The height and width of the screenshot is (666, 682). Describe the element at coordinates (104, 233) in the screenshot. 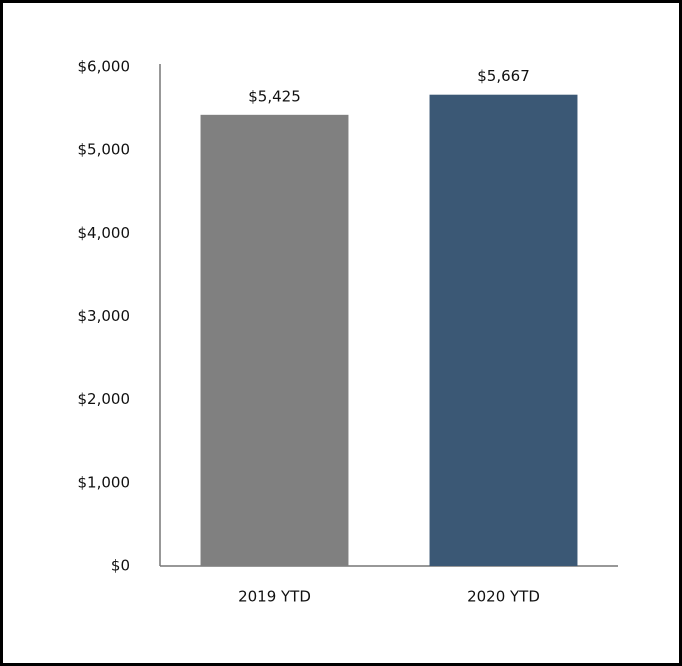

I see `y-tick-label: $4,000` at that location.